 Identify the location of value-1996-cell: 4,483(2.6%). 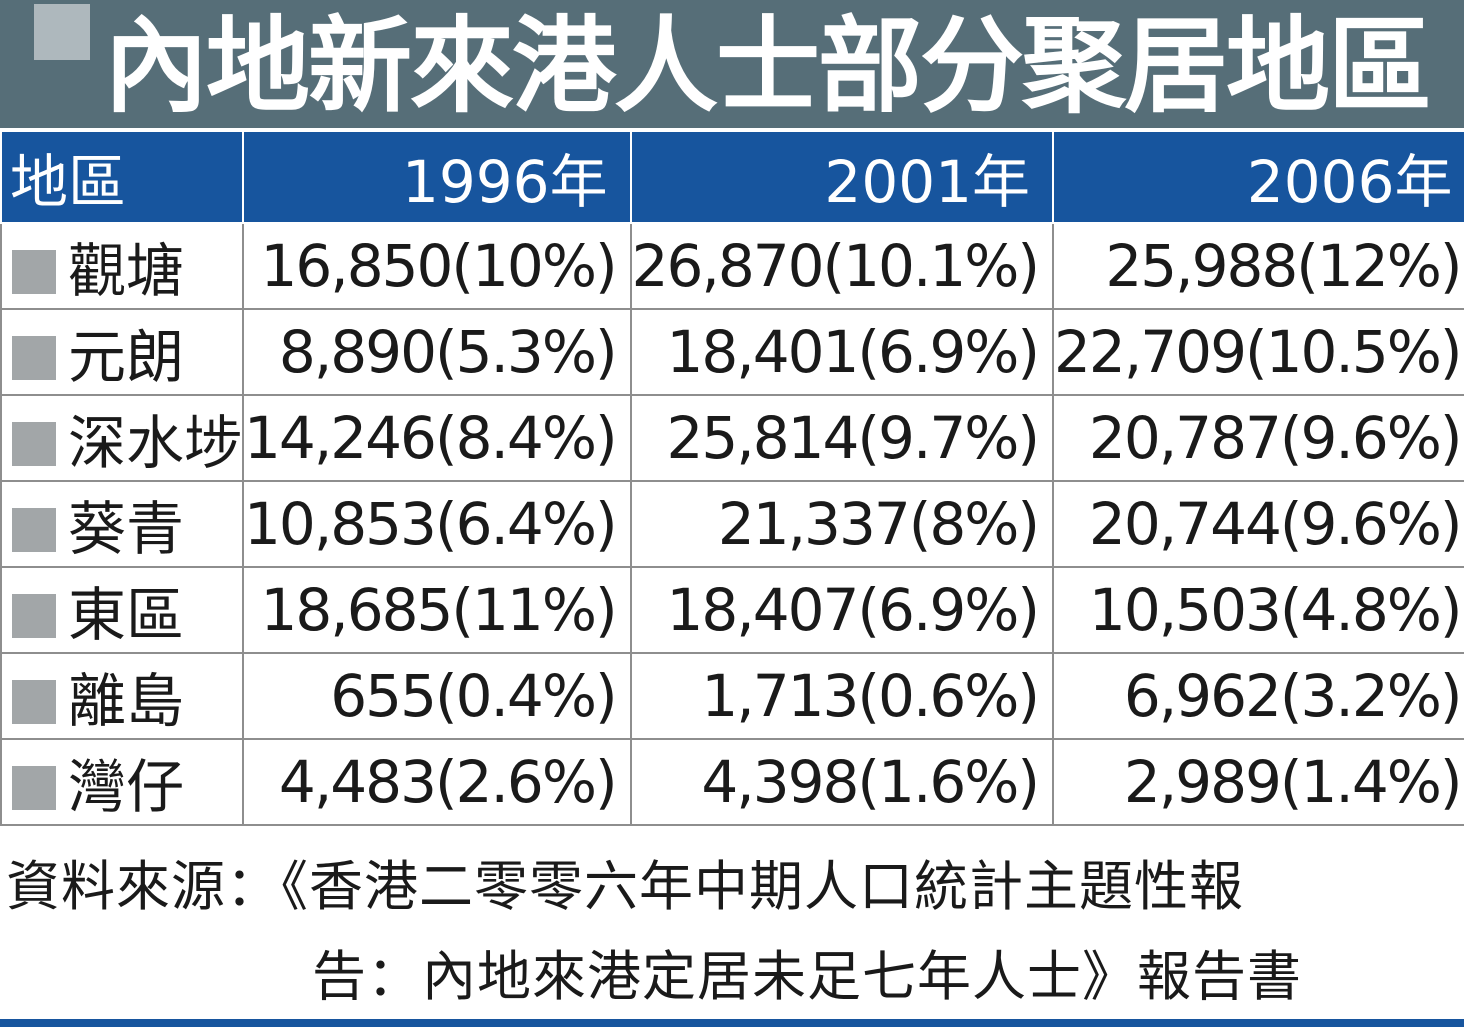
(437, 782).